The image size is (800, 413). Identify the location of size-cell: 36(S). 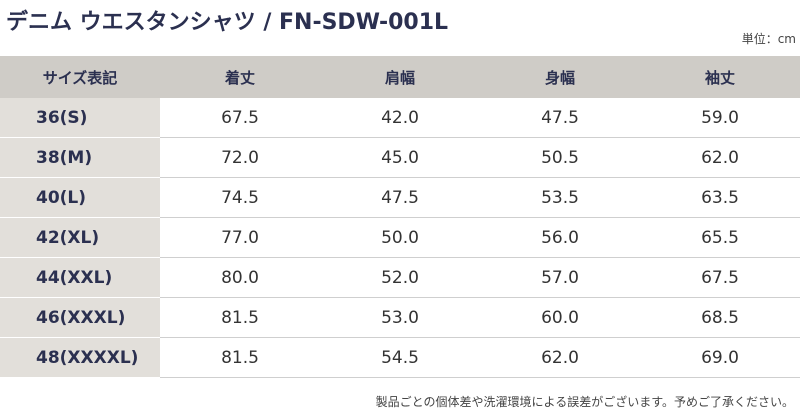
(80, 118).